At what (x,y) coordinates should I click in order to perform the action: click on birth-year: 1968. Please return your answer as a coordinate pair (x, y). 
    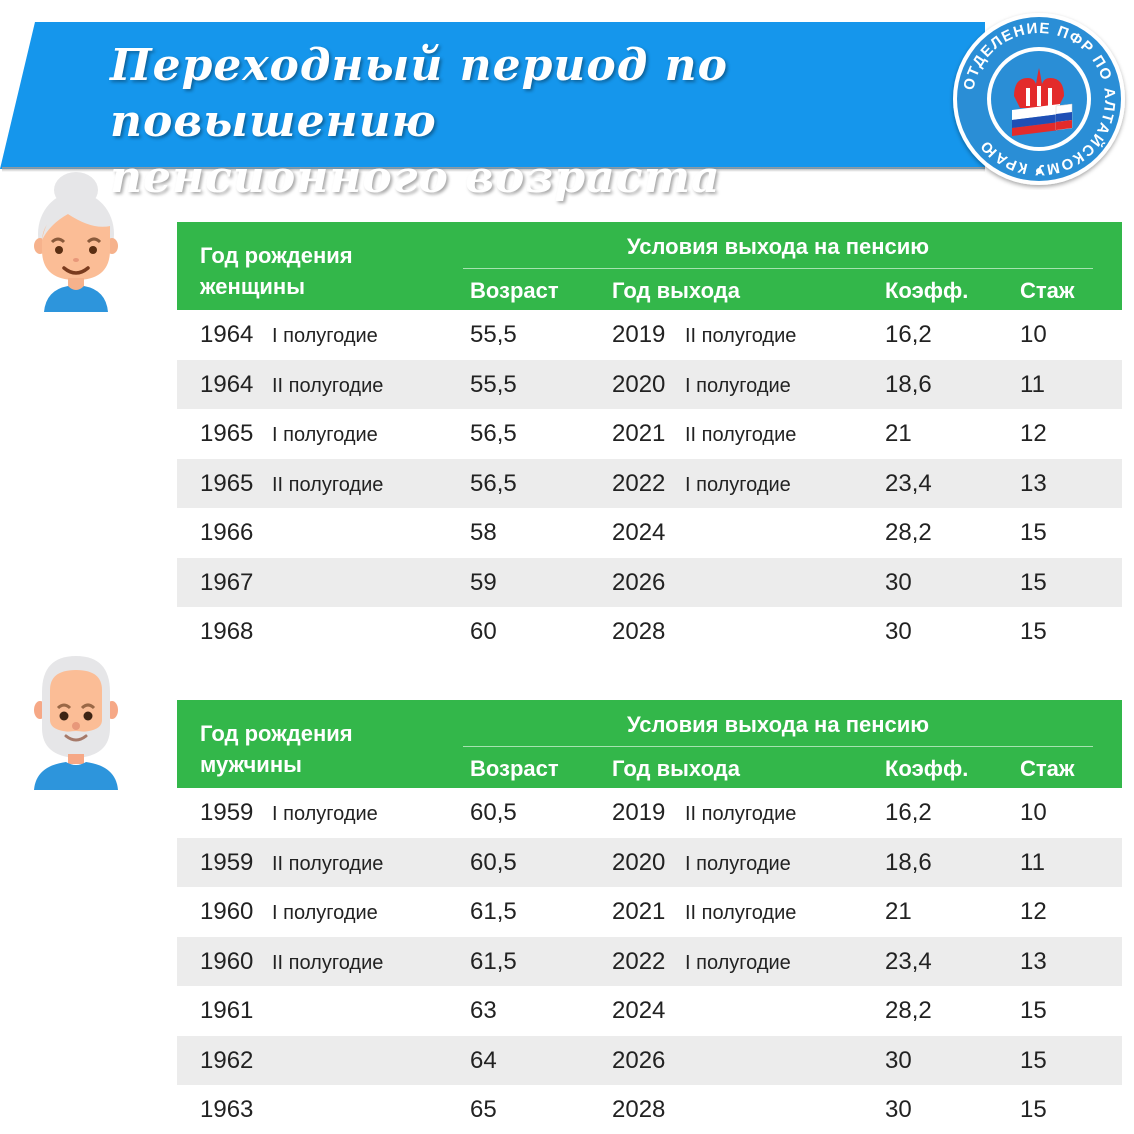
    Looking at the image, I should click on (227, 631).